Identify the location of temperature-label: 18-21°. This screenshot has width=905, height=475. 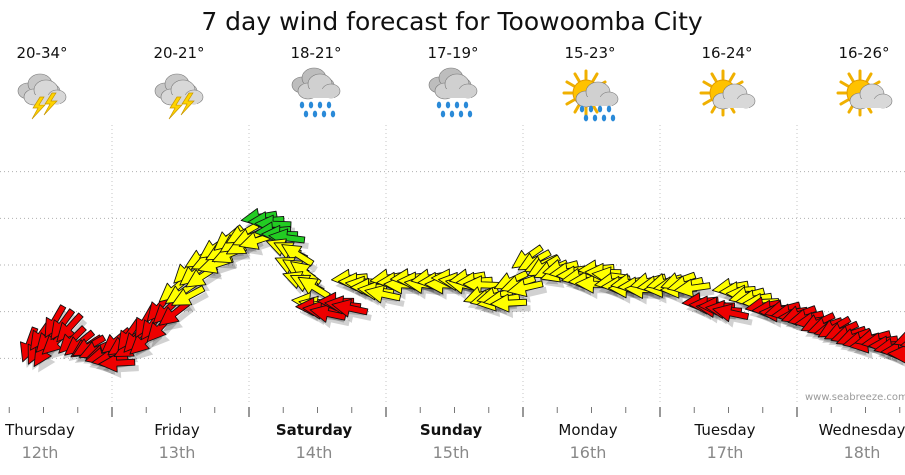
(315, 53).